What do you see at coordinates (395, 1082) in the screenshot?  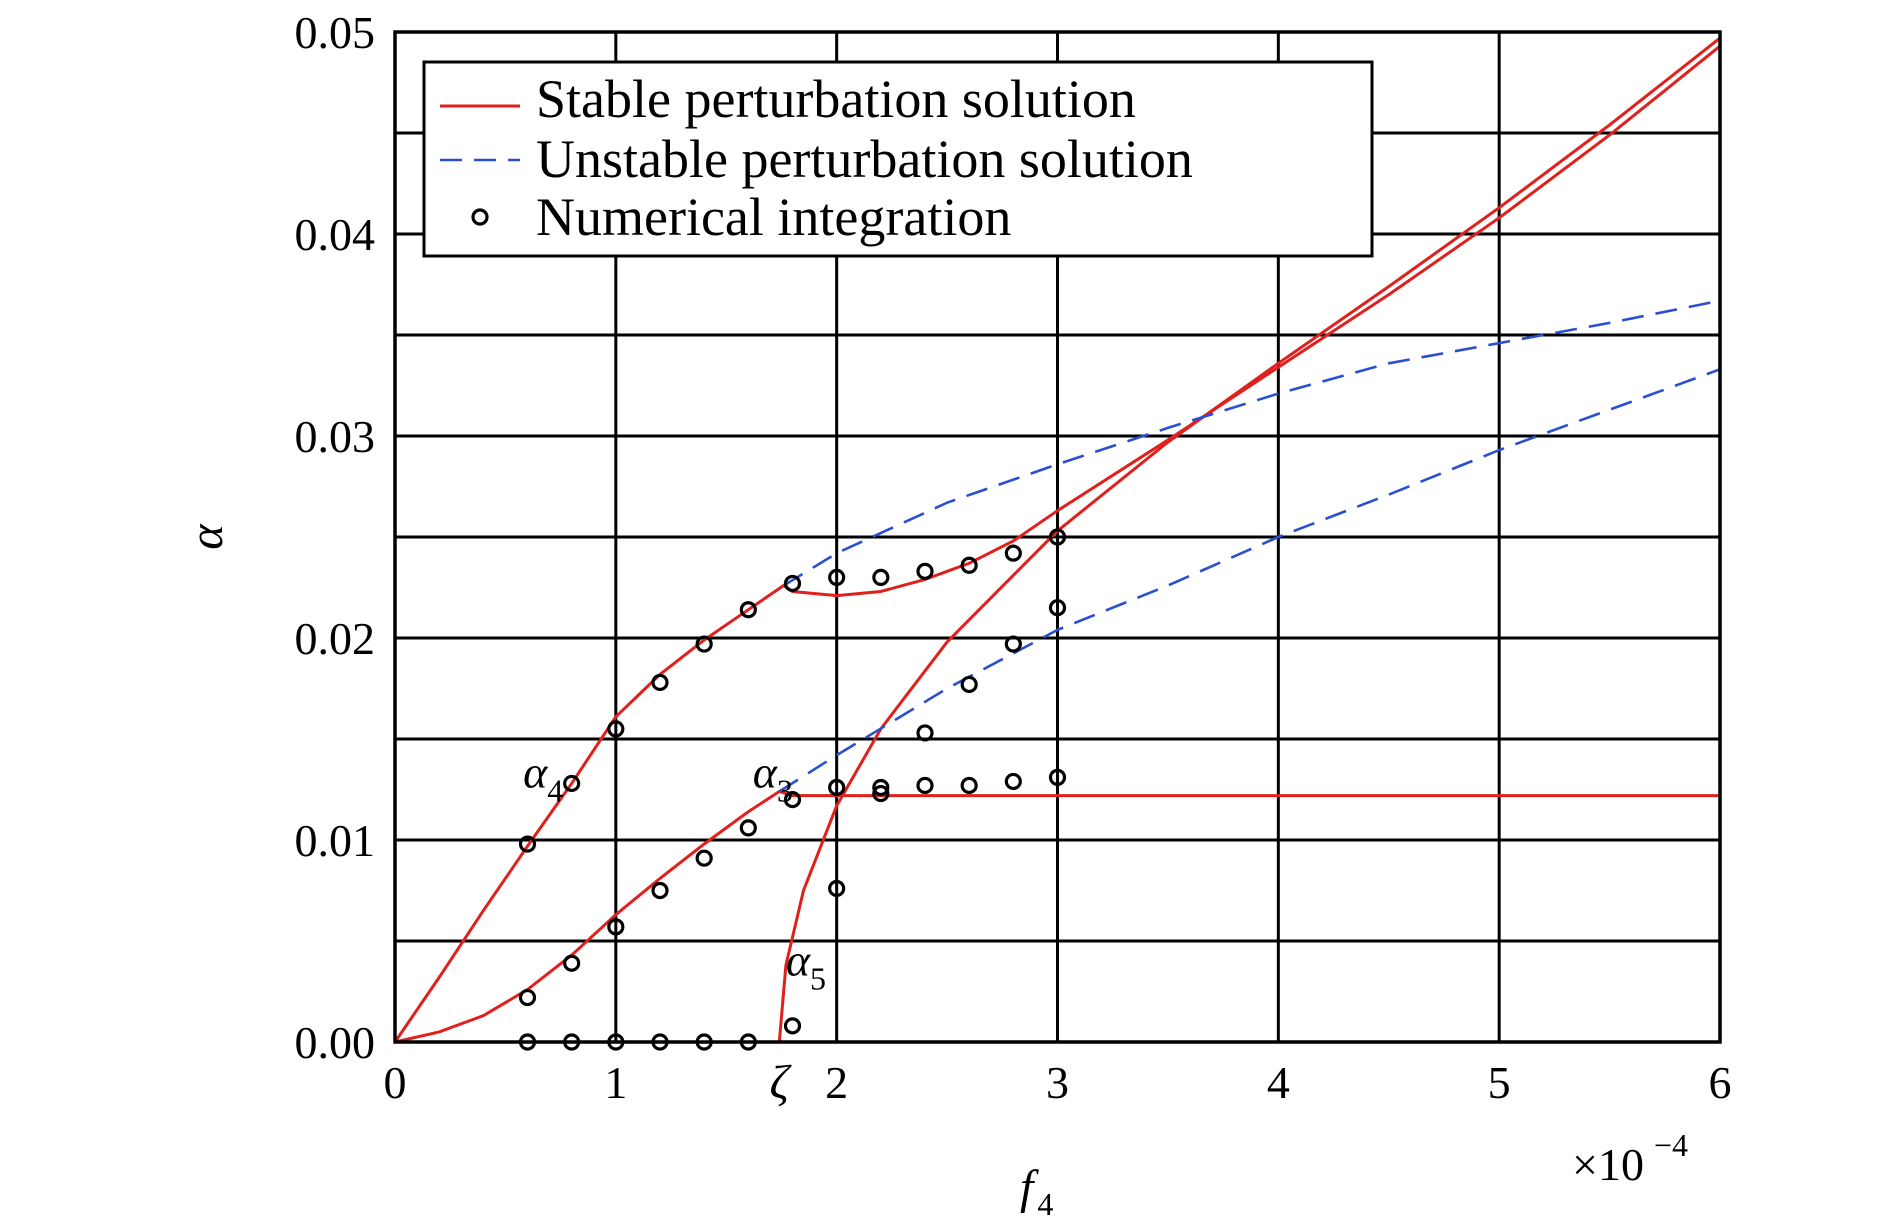 I see `x-tick-label: 0` at bounding box center [395, 1082].